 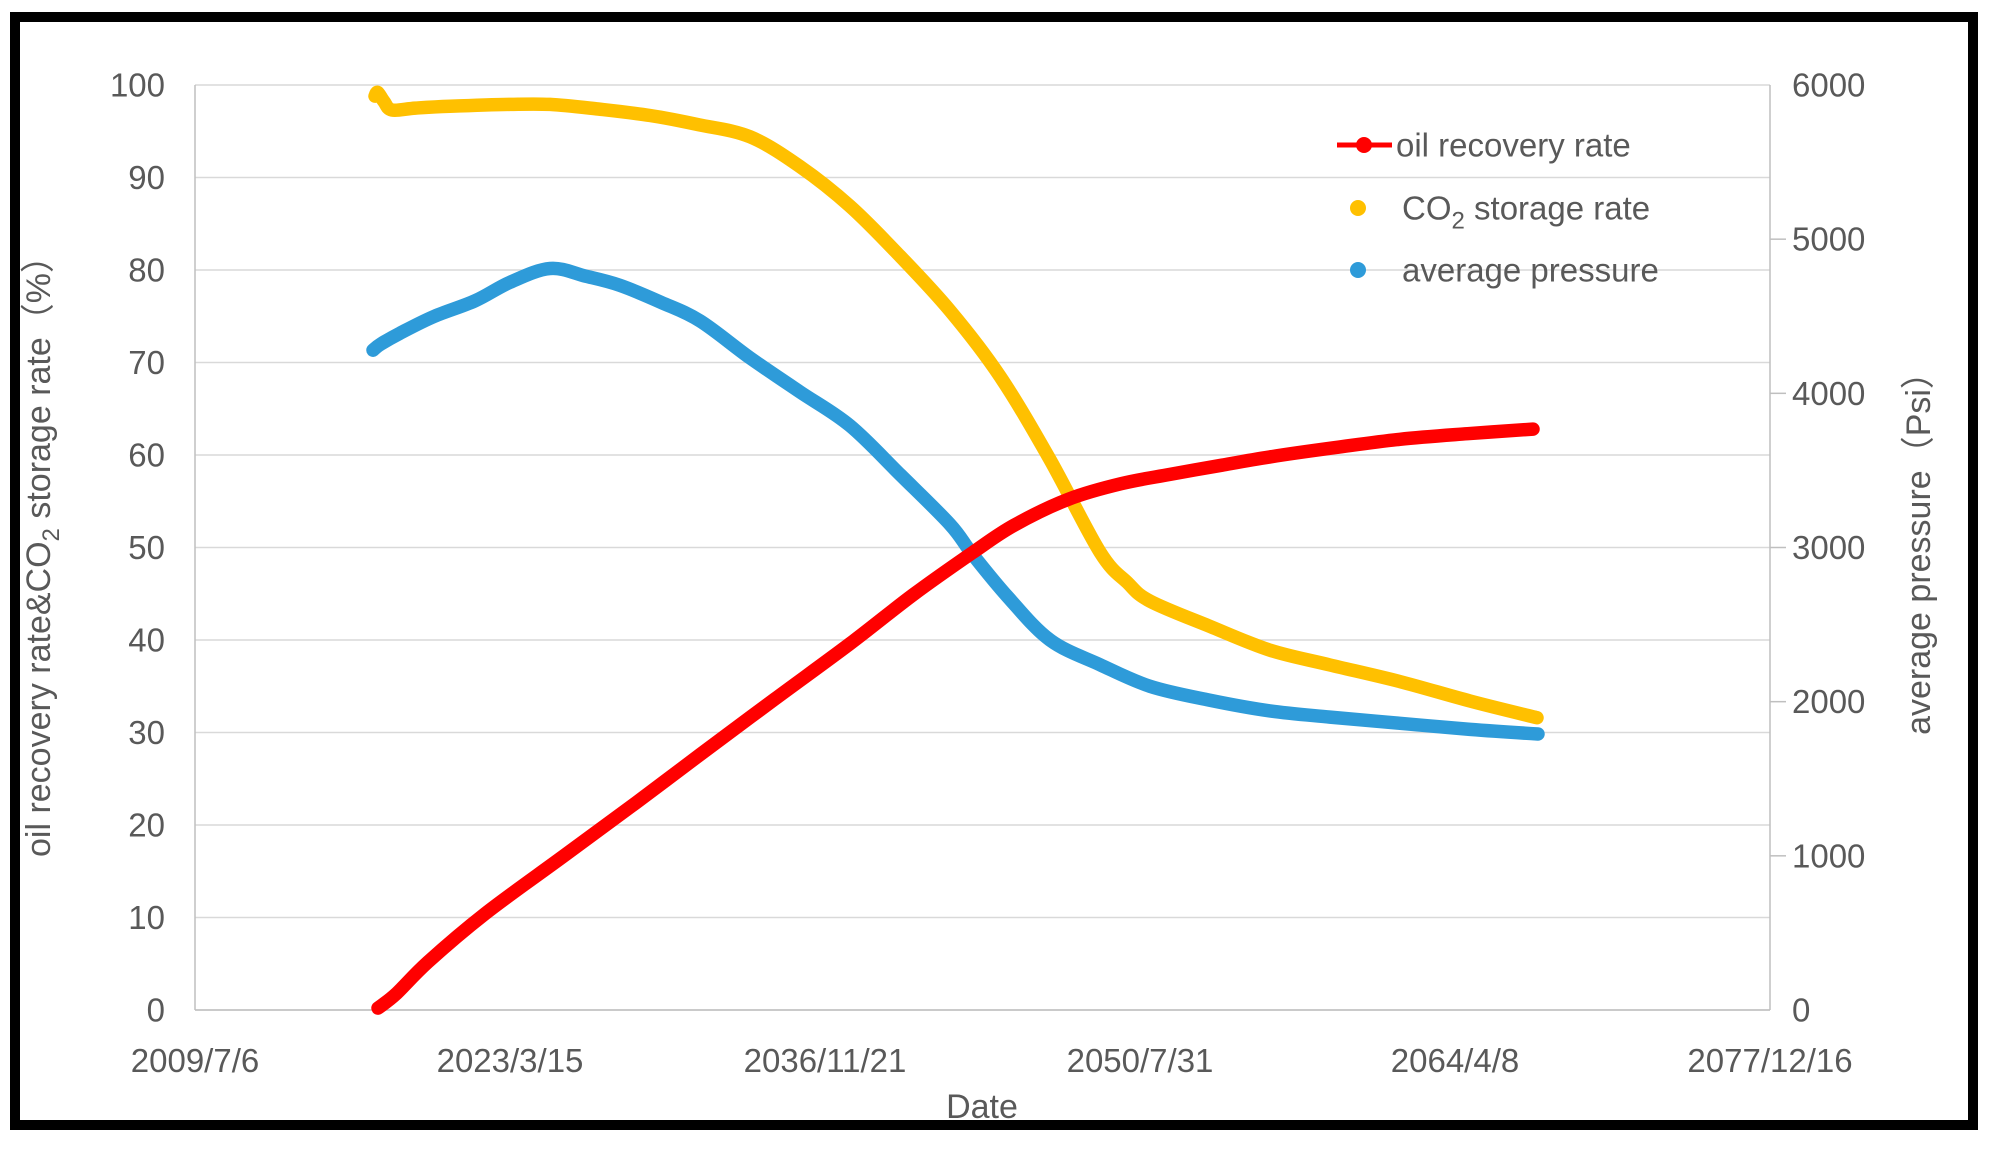 I want to click on x-axis-tick-label: 2050/7/31, so click(x=1140, y=1060).